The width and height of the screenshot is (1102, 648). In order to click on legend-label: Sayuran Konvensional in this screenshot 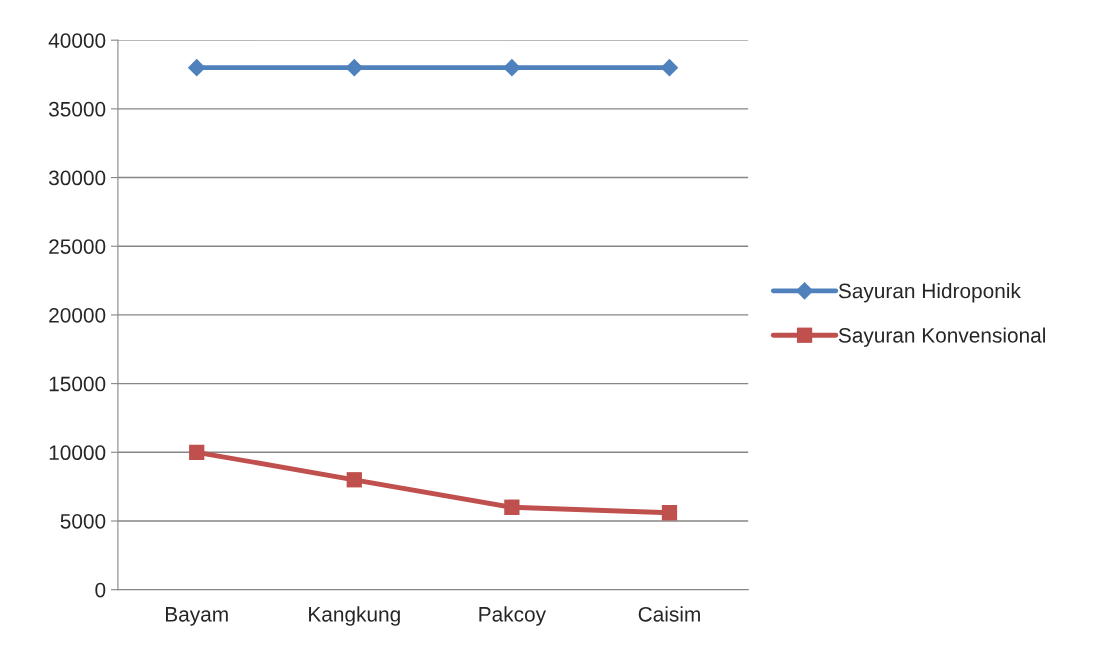, I will do `click(941, 337)`.